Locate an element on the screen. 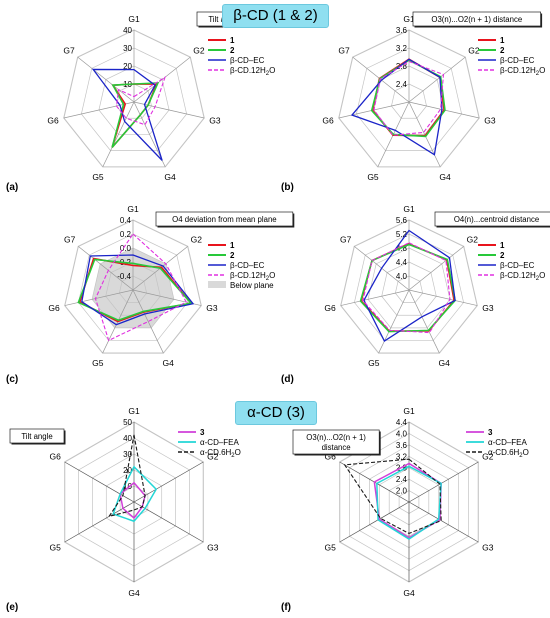  tick-label: 50 is located at coordinates (127, 422).